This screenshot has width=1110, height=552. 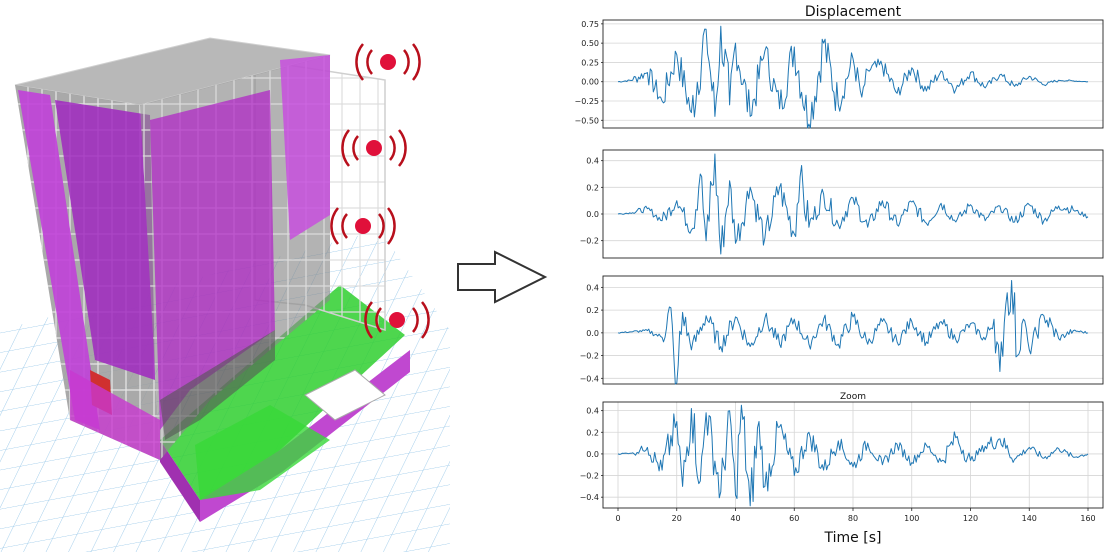 I want to click on x-tick-label: 160, so click(x=1087, y=518).